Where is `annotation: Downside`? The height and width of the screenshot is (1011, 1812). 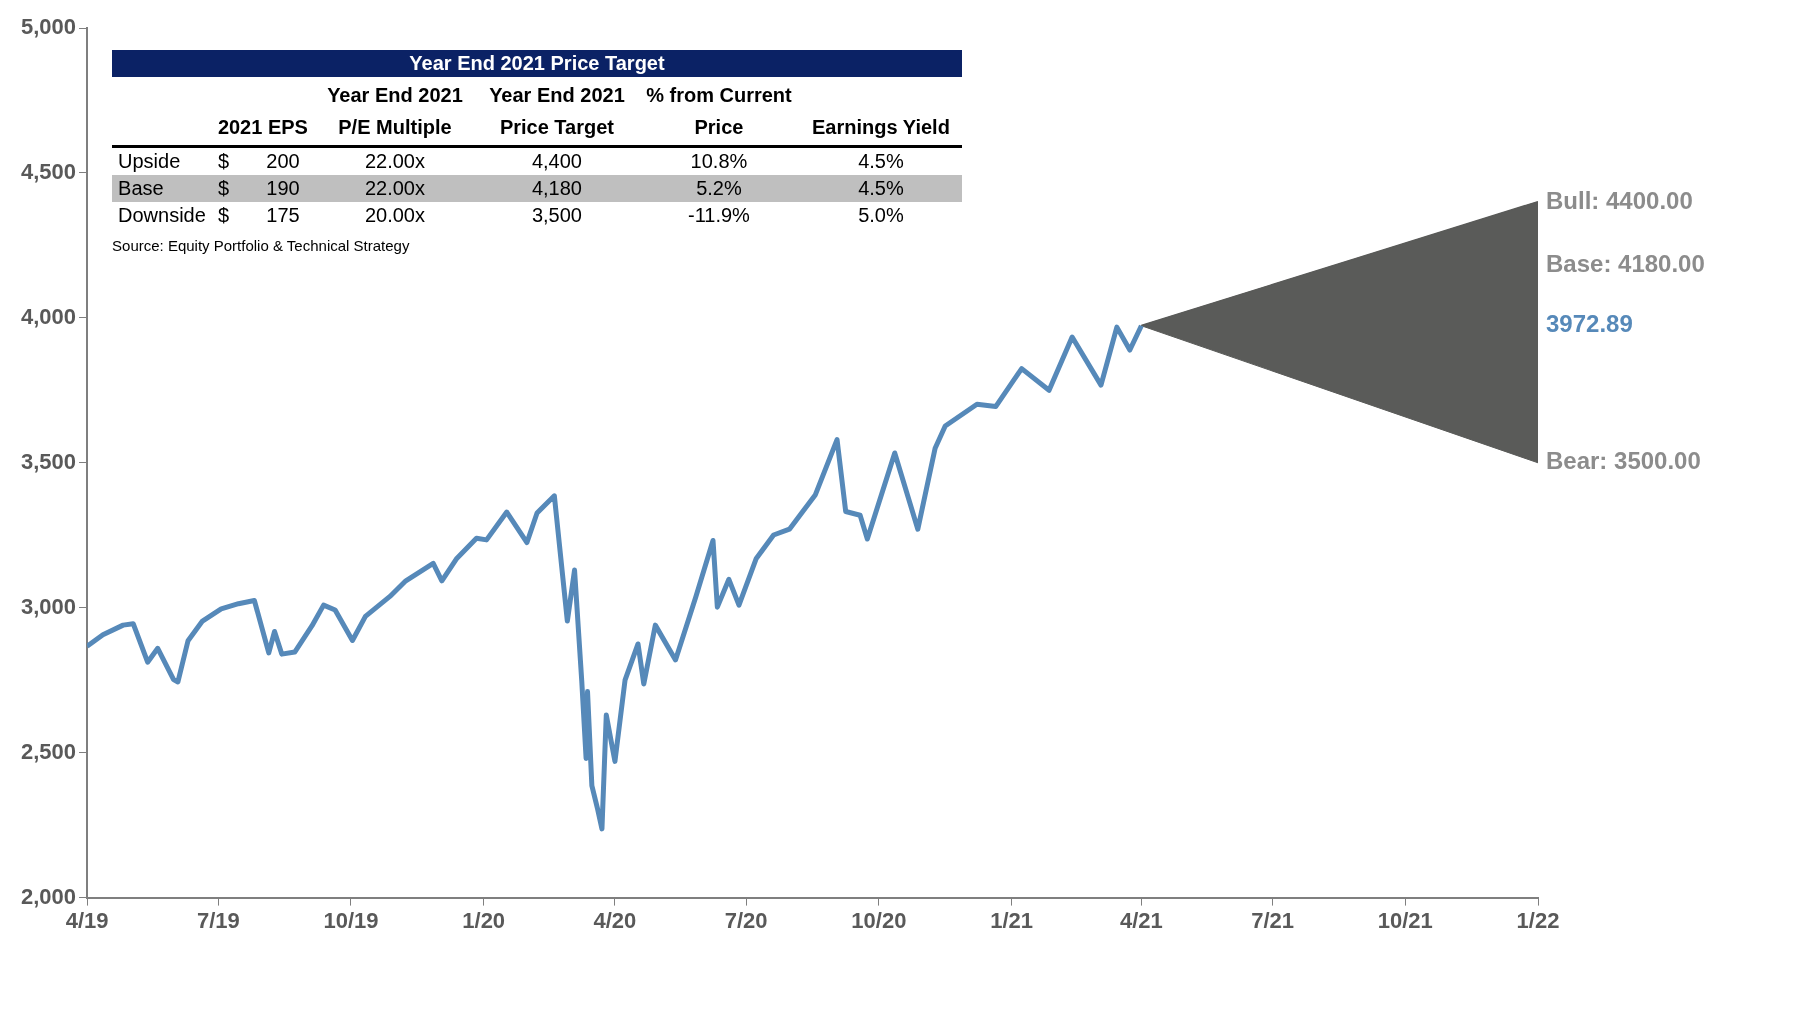
annotation: Downside is located at coordinates (162, 215).